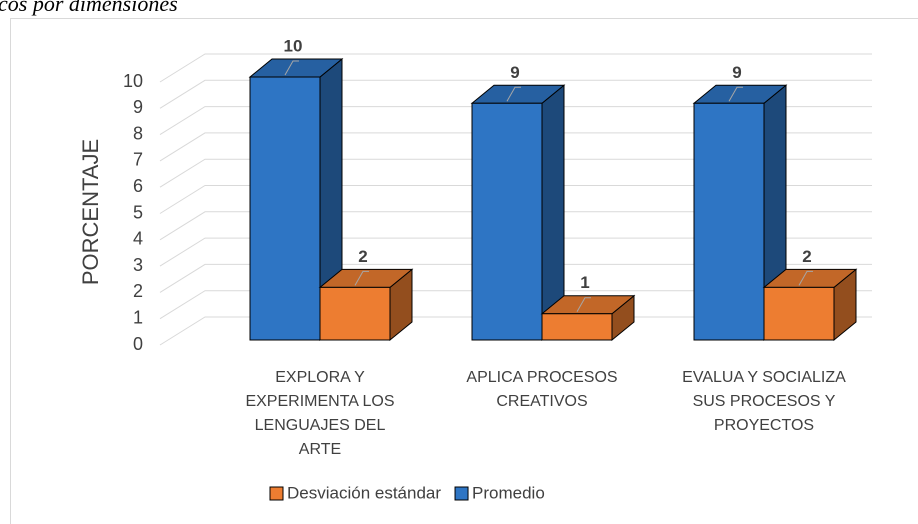  I want to click on caption: cos por dimensiones, so click(89, 8).